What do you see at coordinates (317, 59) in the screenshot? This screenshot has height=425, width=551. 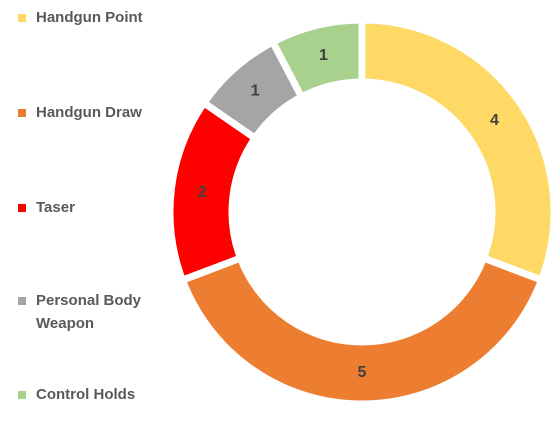 I see `donut-segment` at bounding box center [317, 59].